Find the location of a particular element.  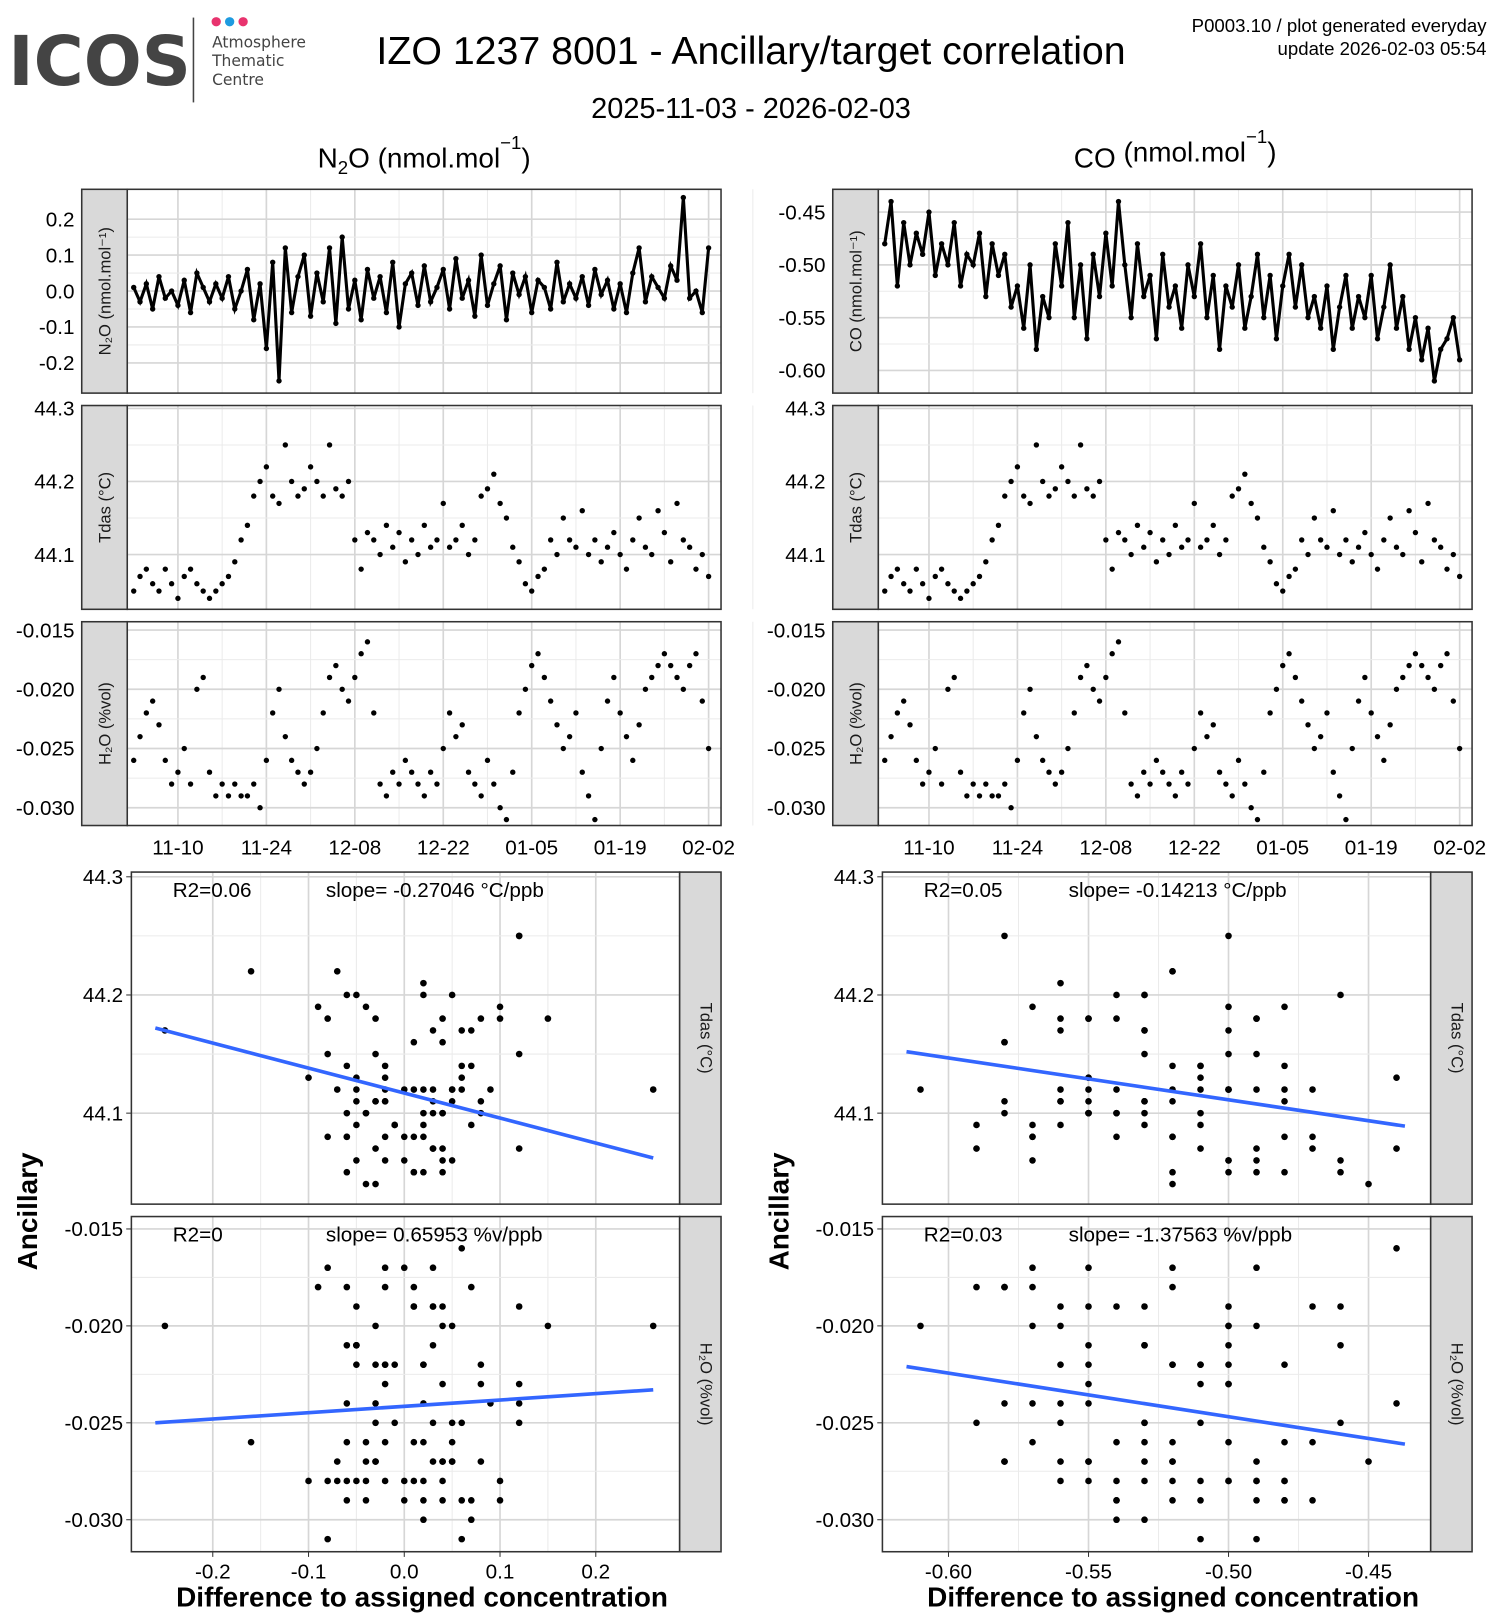

y-tick-label: -0.020 is located at coordinates (45, 690).